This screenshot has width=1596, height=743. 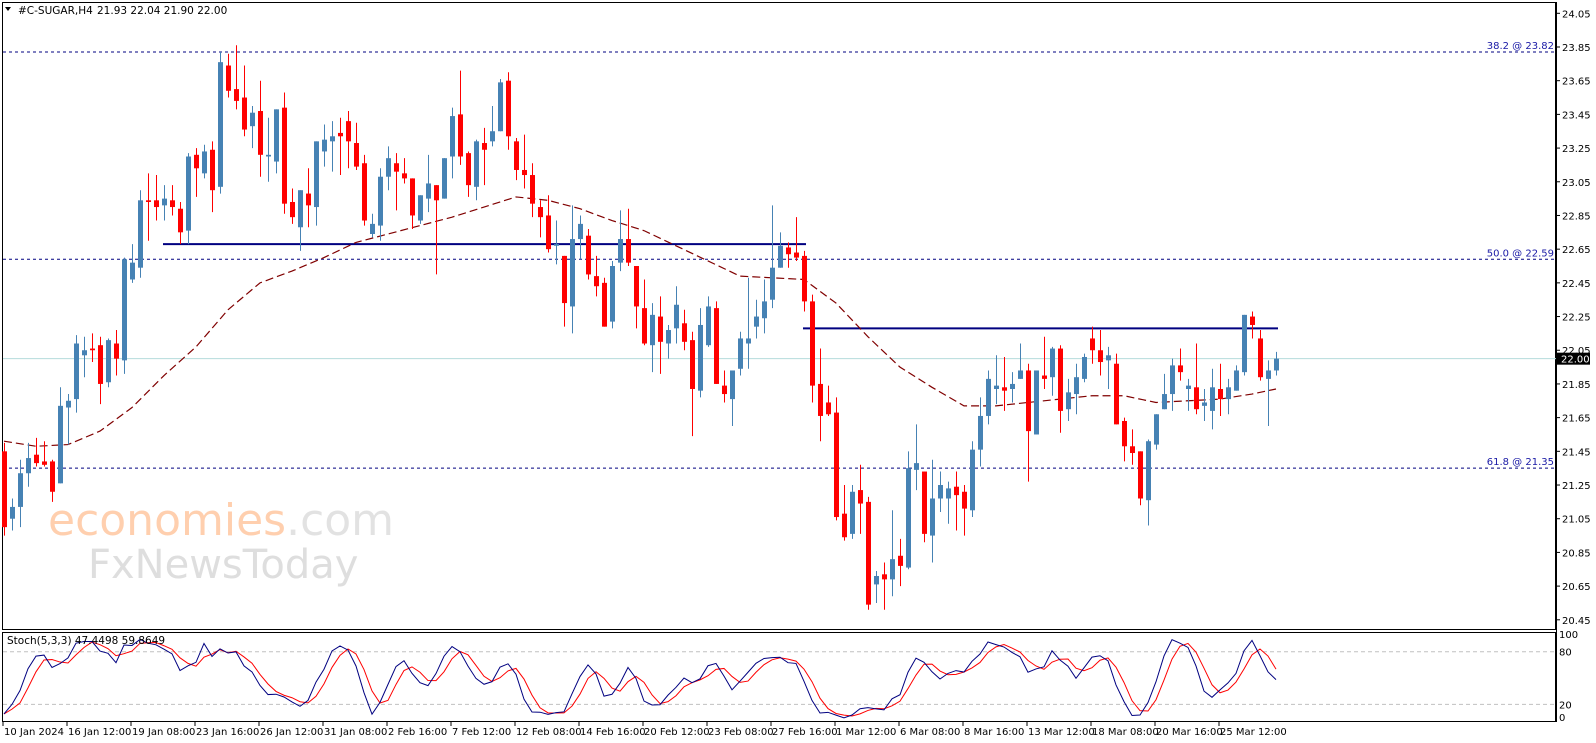 I want to click on price-tick-label: 22.65, so click(x=1576, y=250).